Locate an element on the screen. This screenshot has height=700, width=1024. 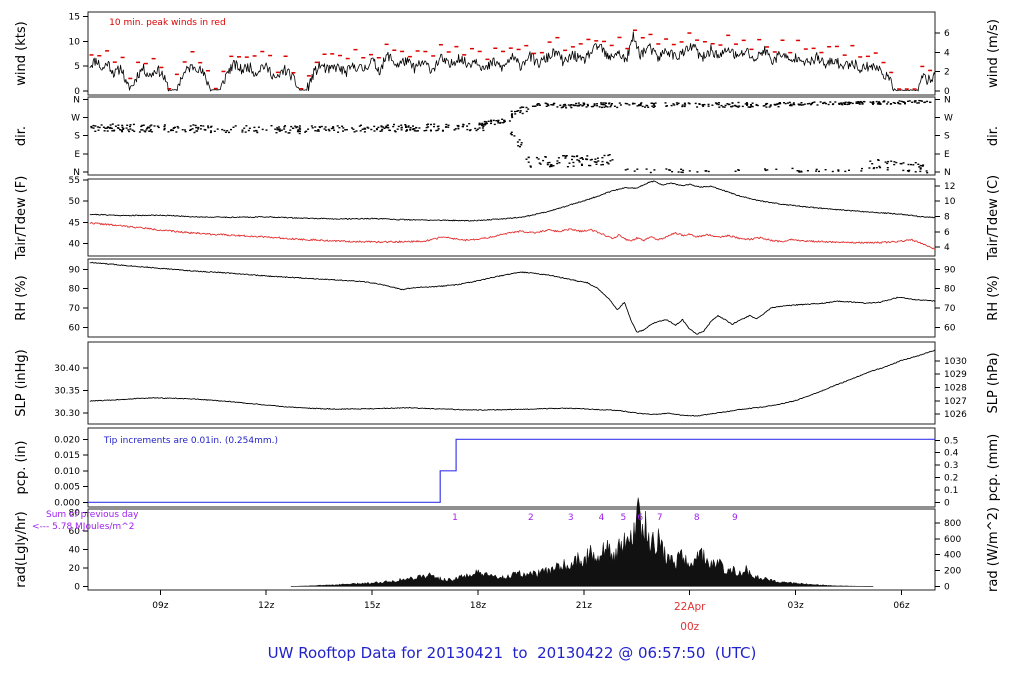
temperature-ytick-left-label: 55 is located at coordinates (74, 181).